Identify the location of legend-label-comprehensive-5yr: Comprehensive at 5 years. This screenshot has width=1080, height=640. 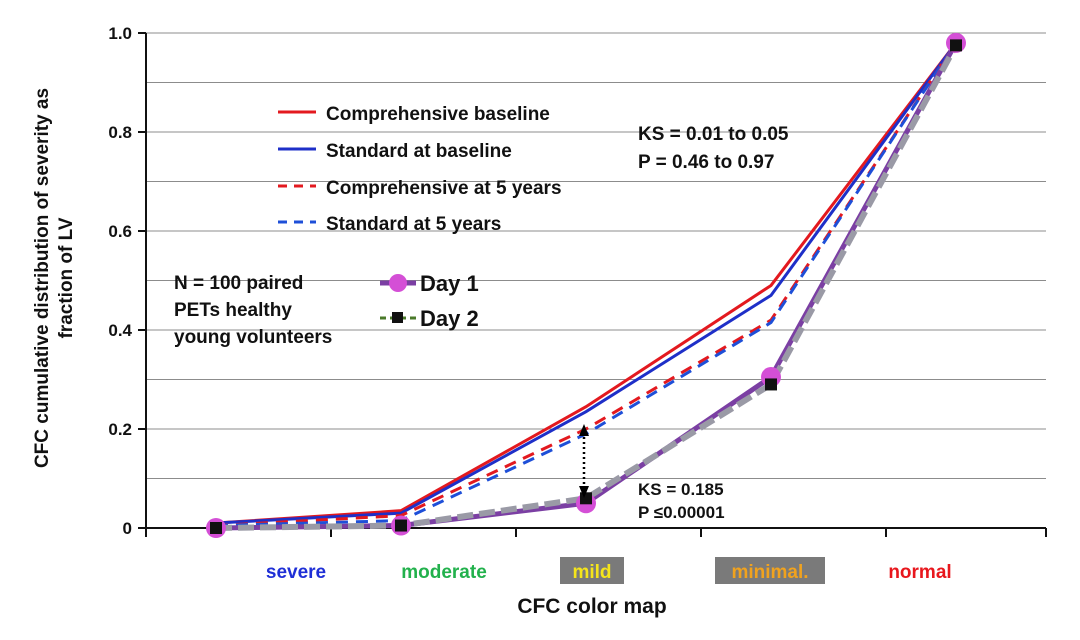
(444, 188).